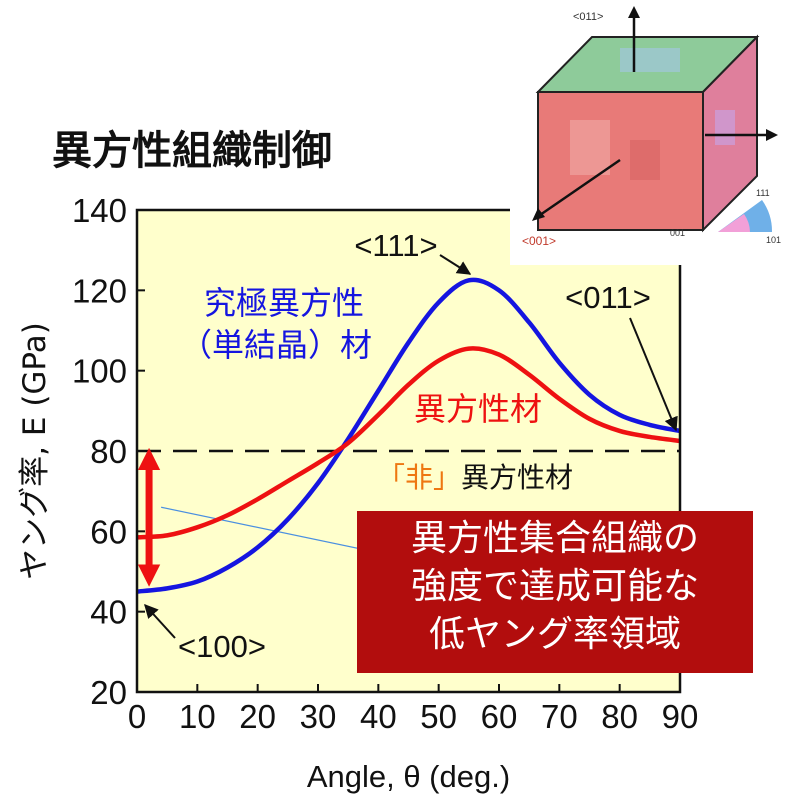 This screenshot has width=787, height=794. Describe the element at coordinates (608, 297) in the screenshot. I see `annotation-011: <011>` at that location.